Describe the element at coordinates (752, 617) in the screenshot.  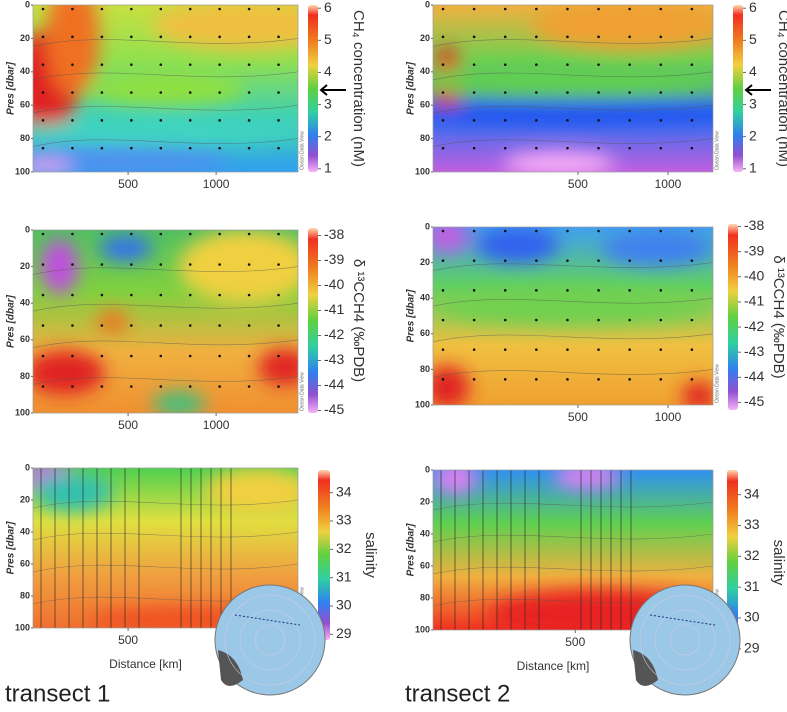
I see `colorbar-tick-label: 30` at that location.